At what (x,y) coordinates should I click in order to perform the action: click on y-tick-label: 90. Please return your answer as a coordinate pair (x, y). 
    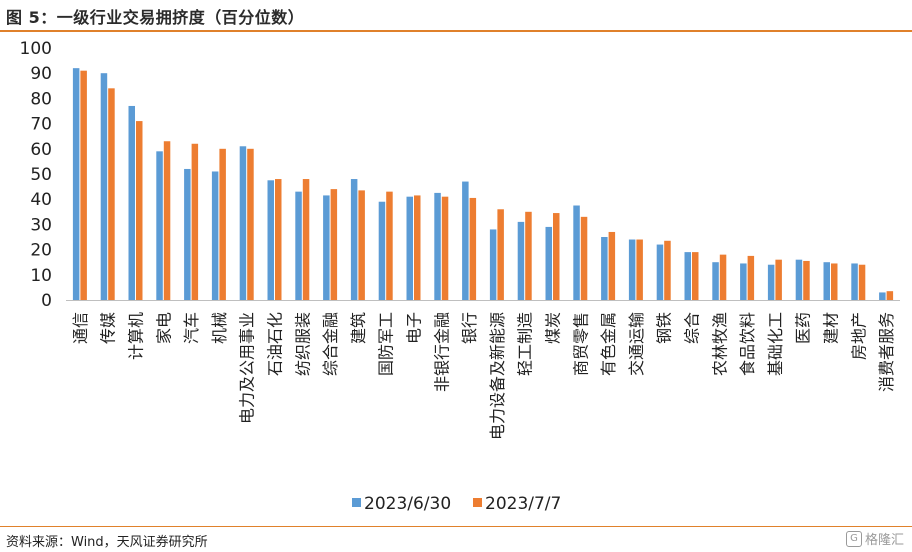
    Looking at the image, I should click on (41, 74).